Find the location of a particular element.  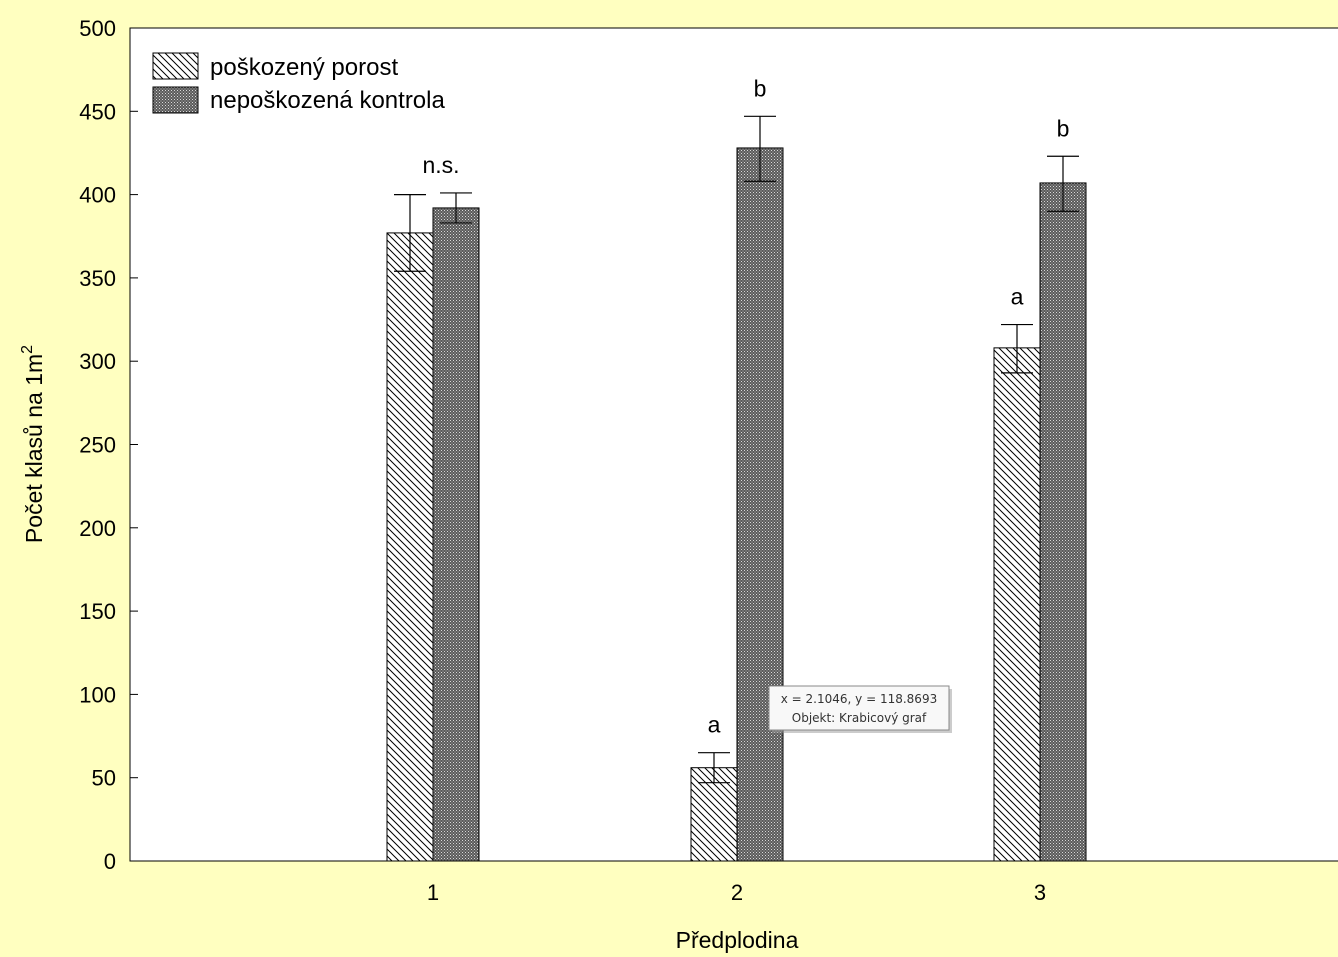

y-axis-label: Počet klasů na 1m2 is located at coordinates (33, 444).